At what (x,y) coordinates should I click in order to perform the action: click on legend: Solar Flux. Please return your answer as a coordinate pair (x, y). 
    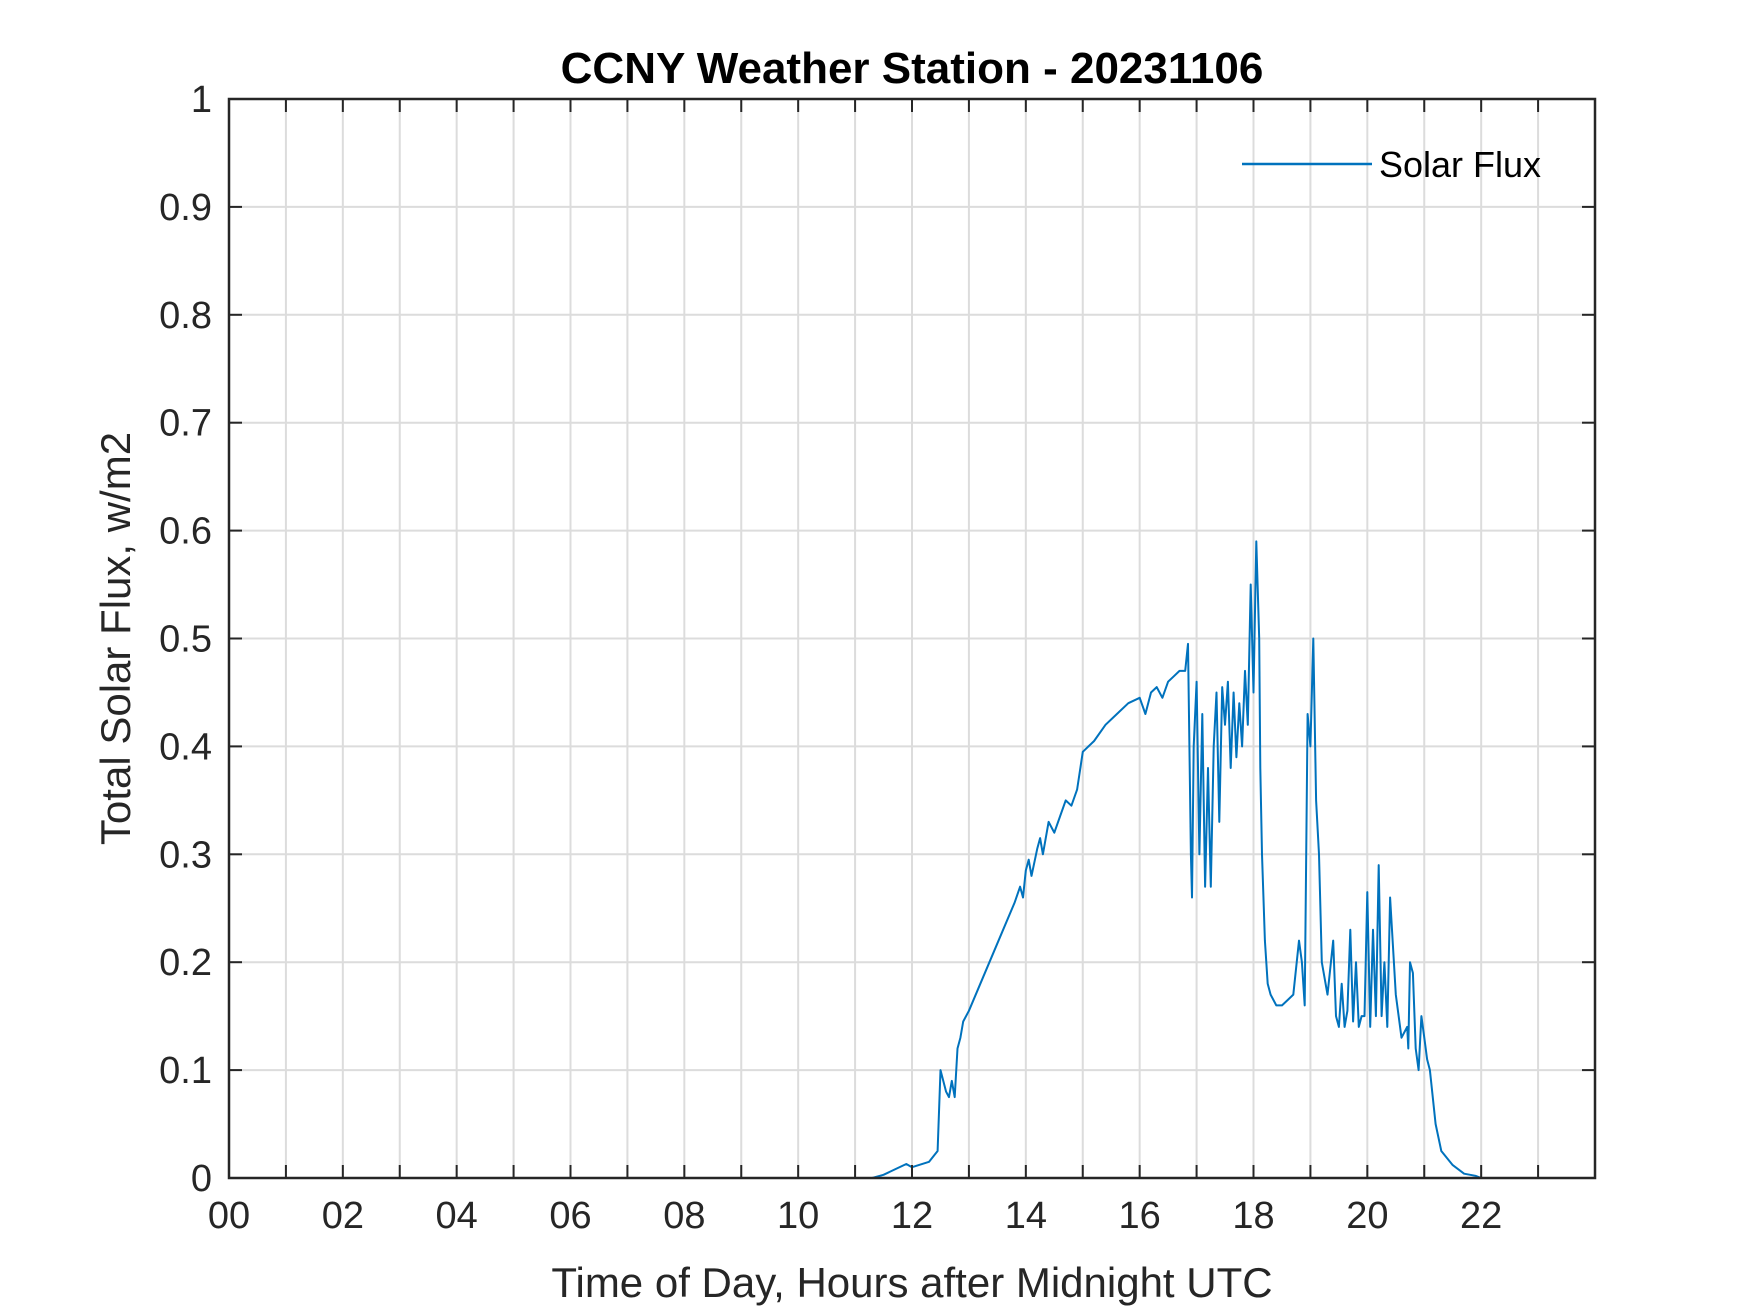
    Looking at the image, I should click on (1391, 164).